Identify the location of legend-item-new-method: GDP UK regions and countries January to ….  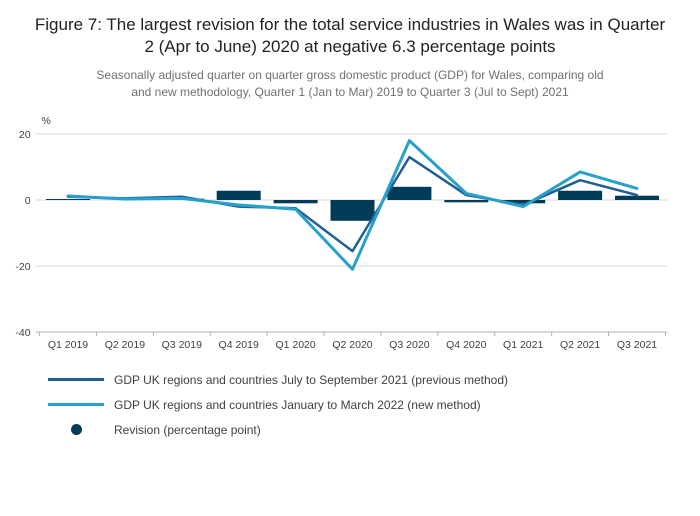
(374, 405).